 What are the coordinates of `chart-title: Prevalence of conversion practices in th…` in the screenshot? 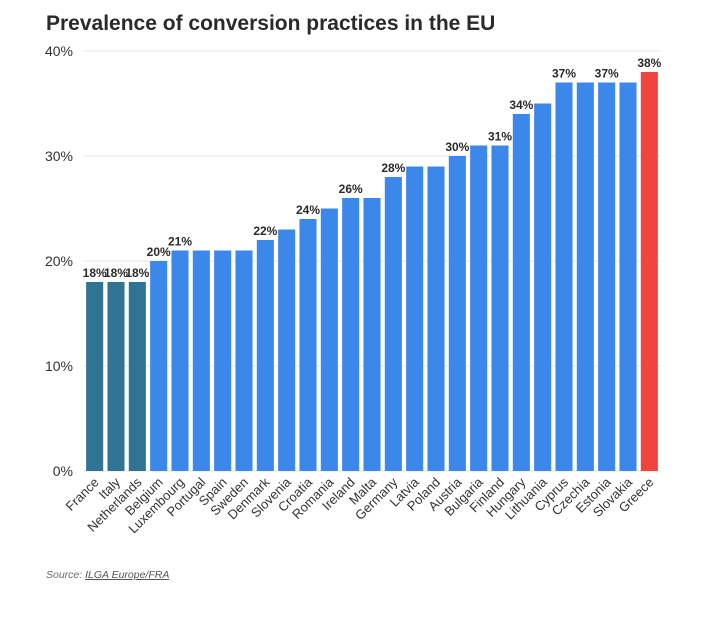 It's located at (271, 23).